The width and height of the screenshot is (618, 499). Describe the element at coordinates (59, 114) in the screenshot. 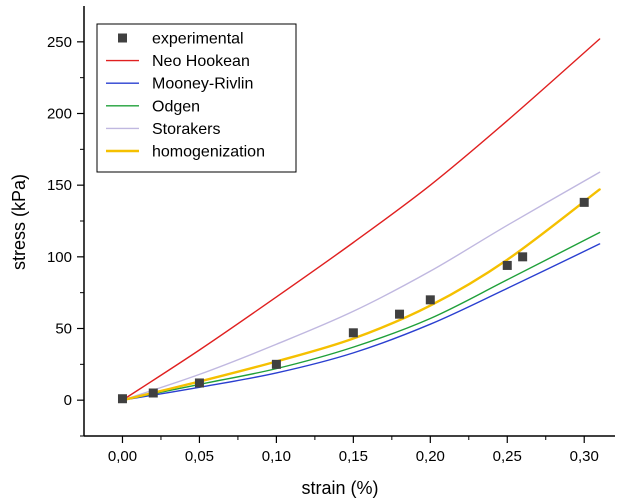

I see `y-tick-label: 200` at that location.